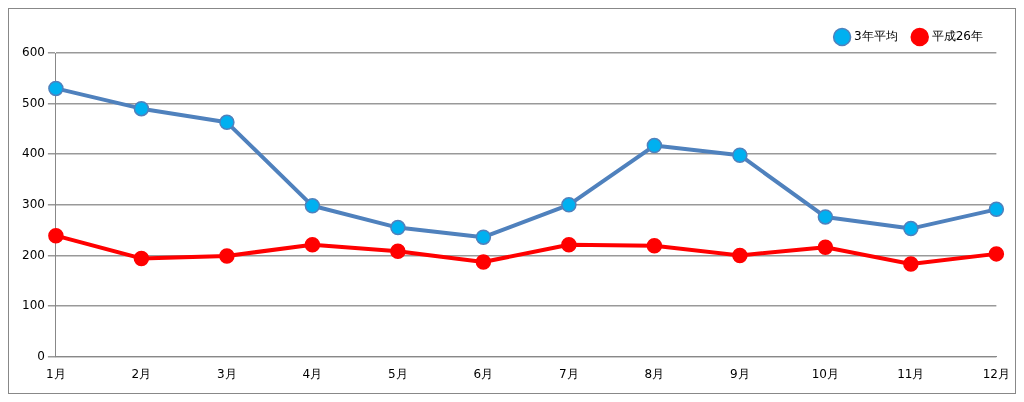 Image resolution: width=1024 pixels, height=402 pixels. Describe the element at coordinates (740, 373) in the screenshot. I see `x-tick-label: 9月` at that location.